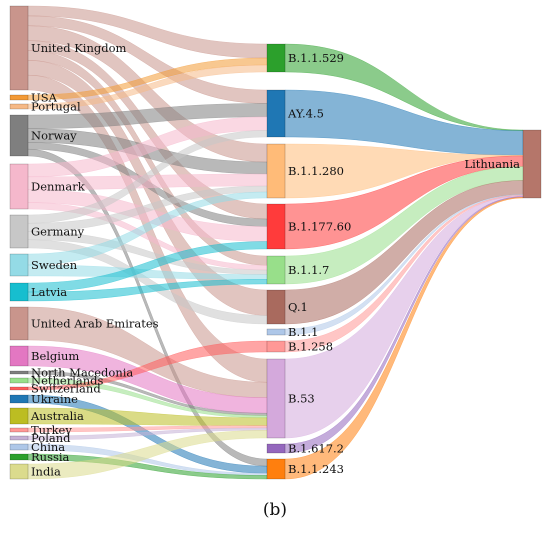 Image resolution: width=550 pixels, height=533 pixels. Describe the element at coordinates (316, 171) in the screenshot. I see `label-b-1-1-280: B.1.1.280` at that location.